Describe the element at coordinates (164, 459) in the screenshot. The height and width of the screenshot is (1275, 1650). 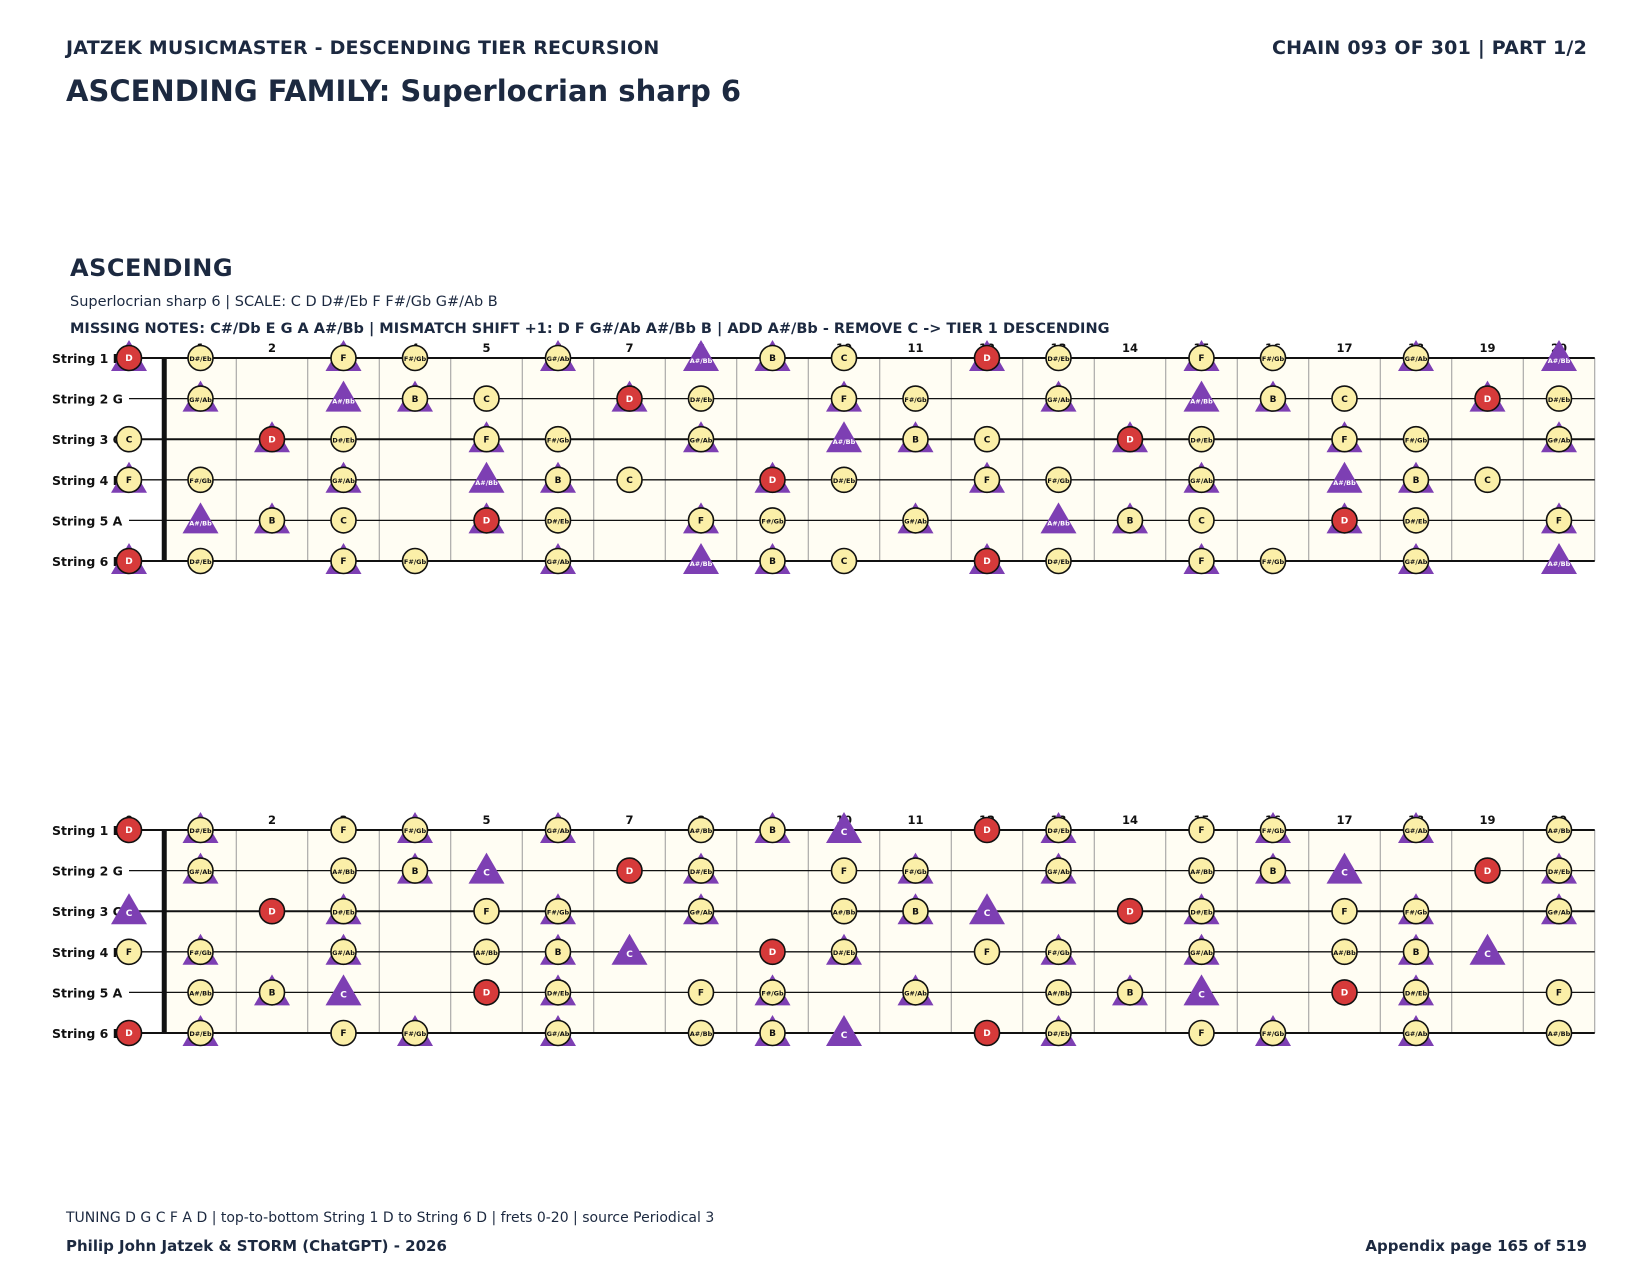
I see `nut` at that location.